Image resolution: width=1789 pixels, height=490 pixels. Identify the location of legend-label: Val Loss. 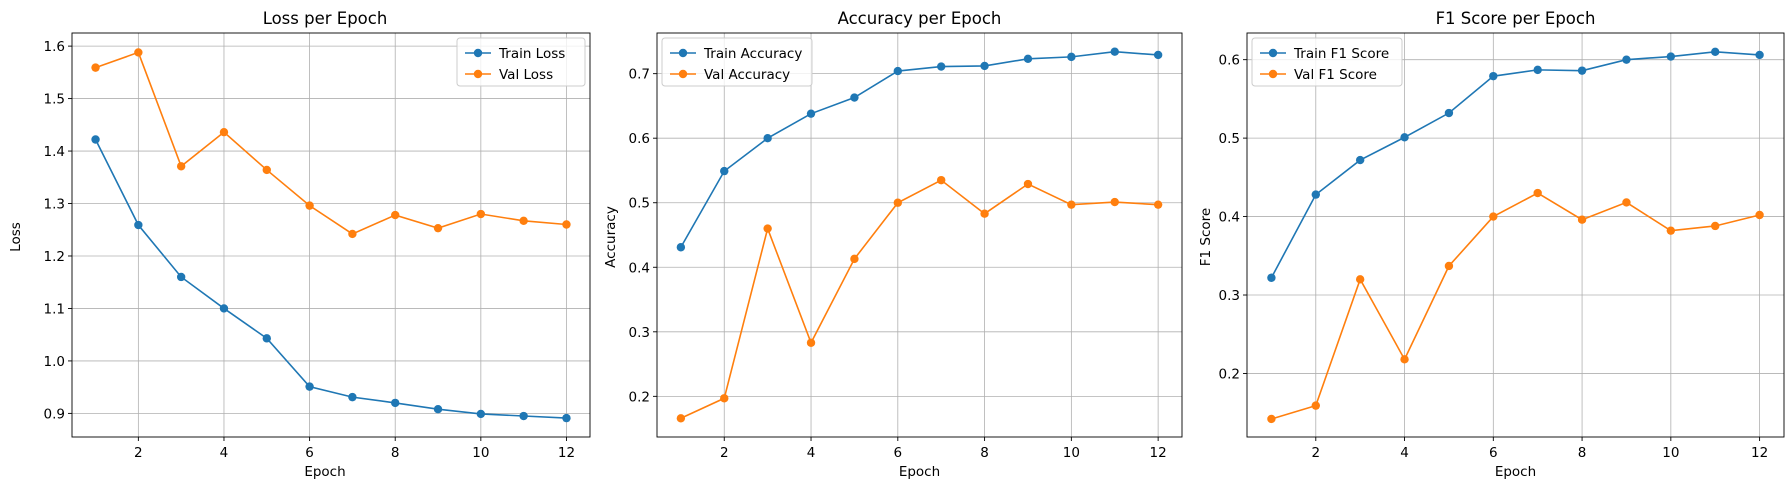
(526, 75).